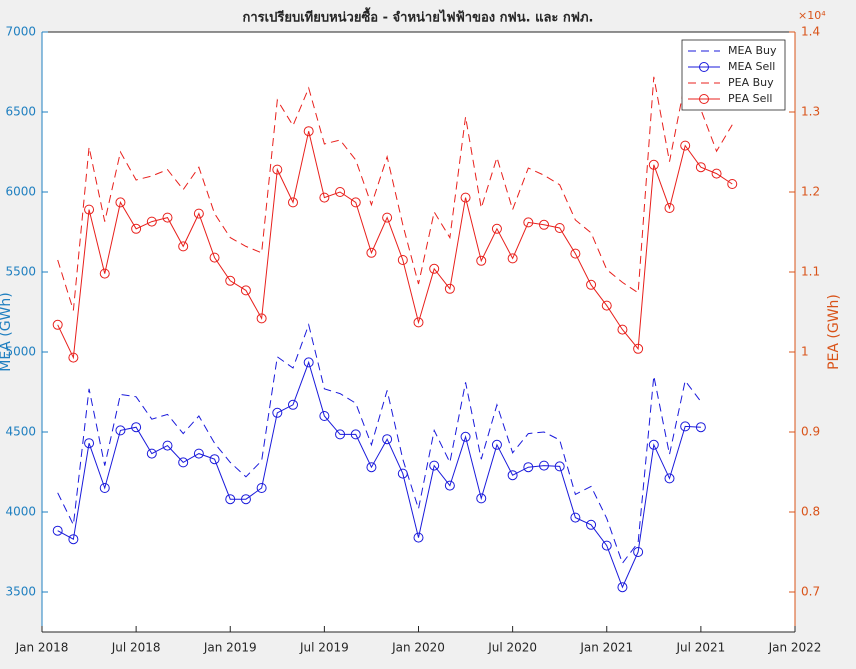 The width and height of the screenshot is (856, 669). I want to click on y-tick-label: 6000, so click(20, 192).